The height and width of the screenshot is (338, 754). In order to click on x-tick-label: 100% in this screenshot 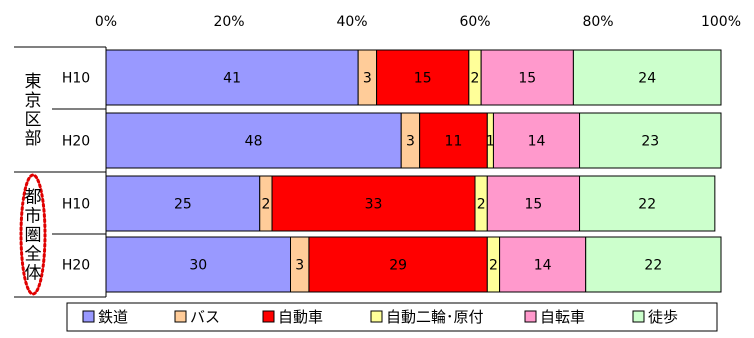, I will do `click(721, 22)`.